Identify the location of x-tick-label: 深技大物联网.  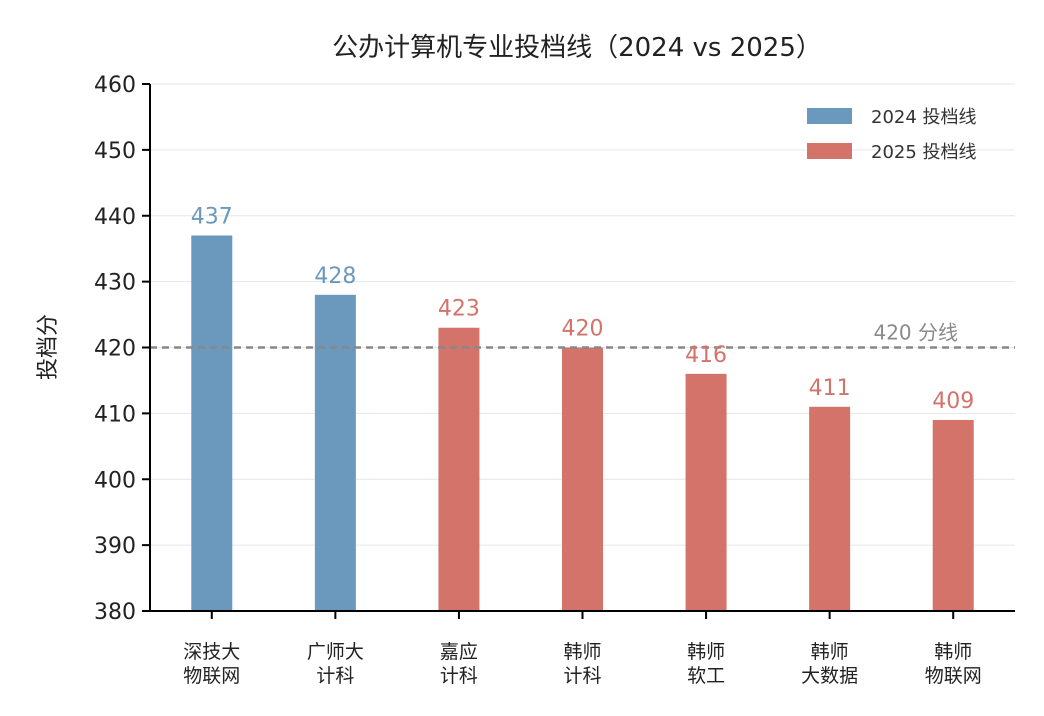
(211, 664).